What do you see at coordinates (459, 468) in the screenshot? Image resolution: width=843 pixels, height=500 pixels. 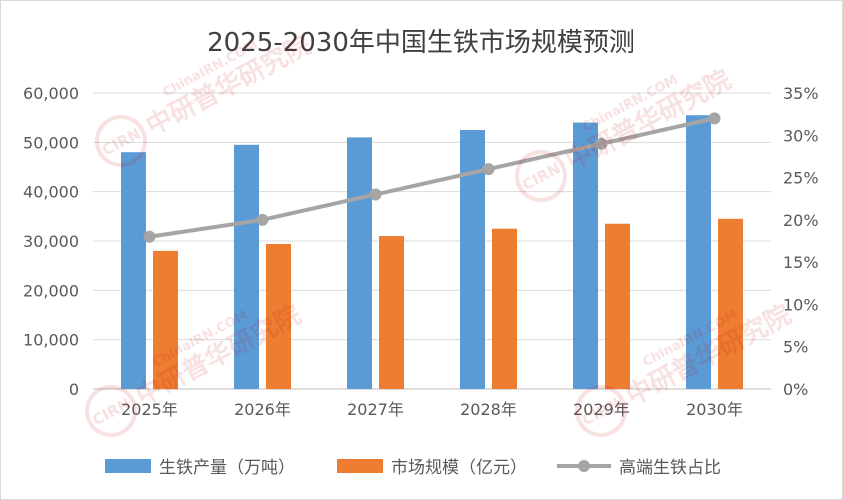 I see `legend-label: 市场规模（亿元）` at bounding box center [459, 468].